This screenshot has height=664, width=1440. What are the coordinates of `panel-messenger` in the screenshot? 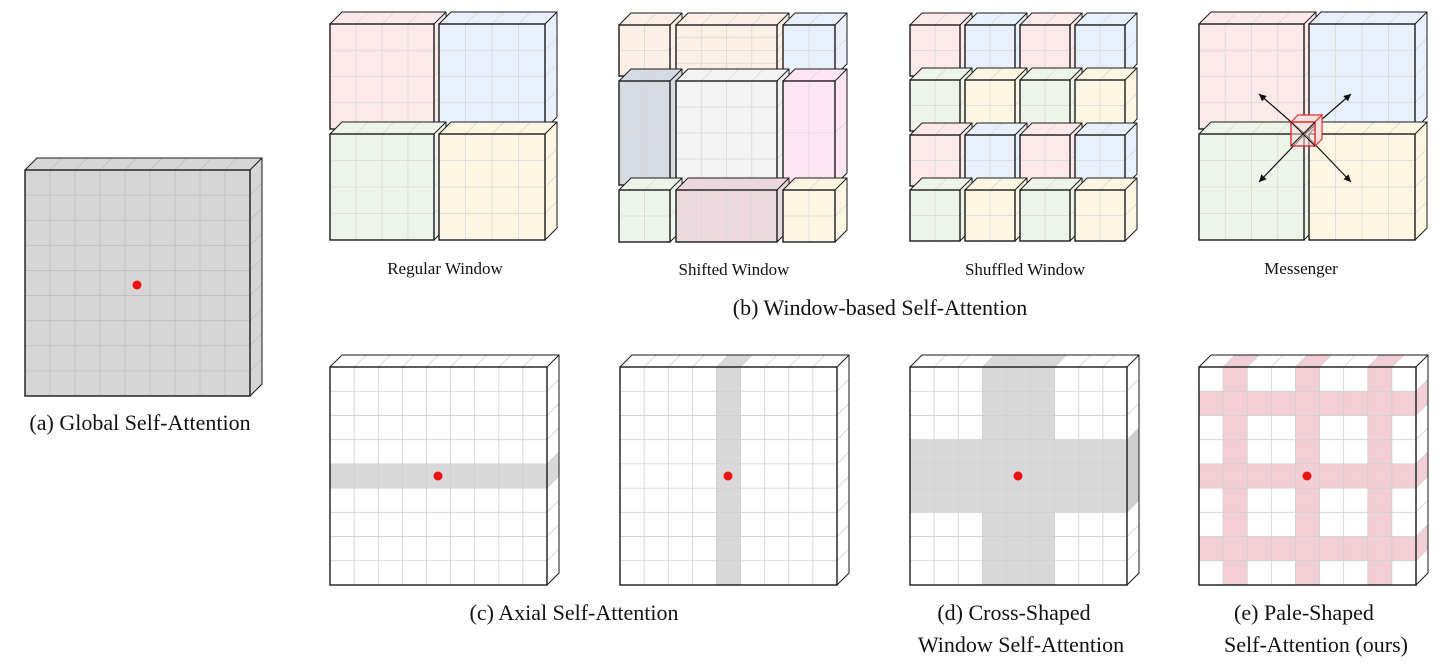 It's located at (1313, 126).